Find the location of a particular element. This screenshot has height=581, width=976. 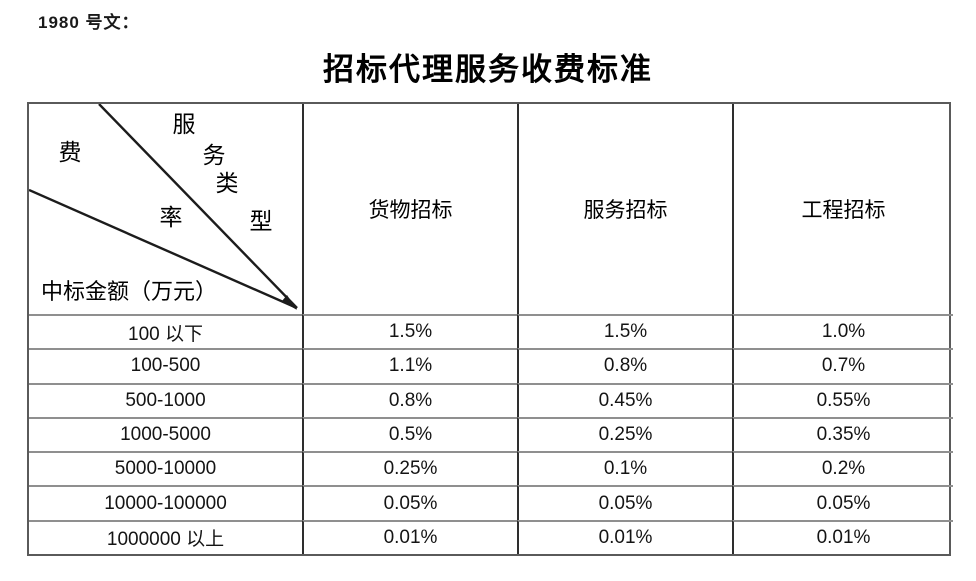

corner-diagonal-lines is located at coordinates (163, 207).